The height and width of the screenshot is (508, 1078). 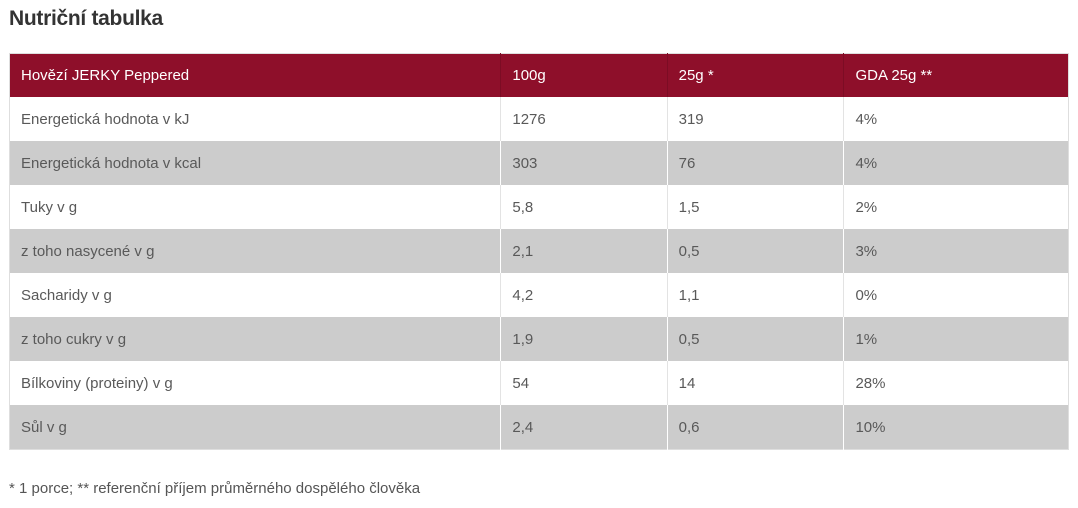 I want to click on table-row: Energetická hodnota v kJ 1276 319 4%, so click(x=539, y=119).